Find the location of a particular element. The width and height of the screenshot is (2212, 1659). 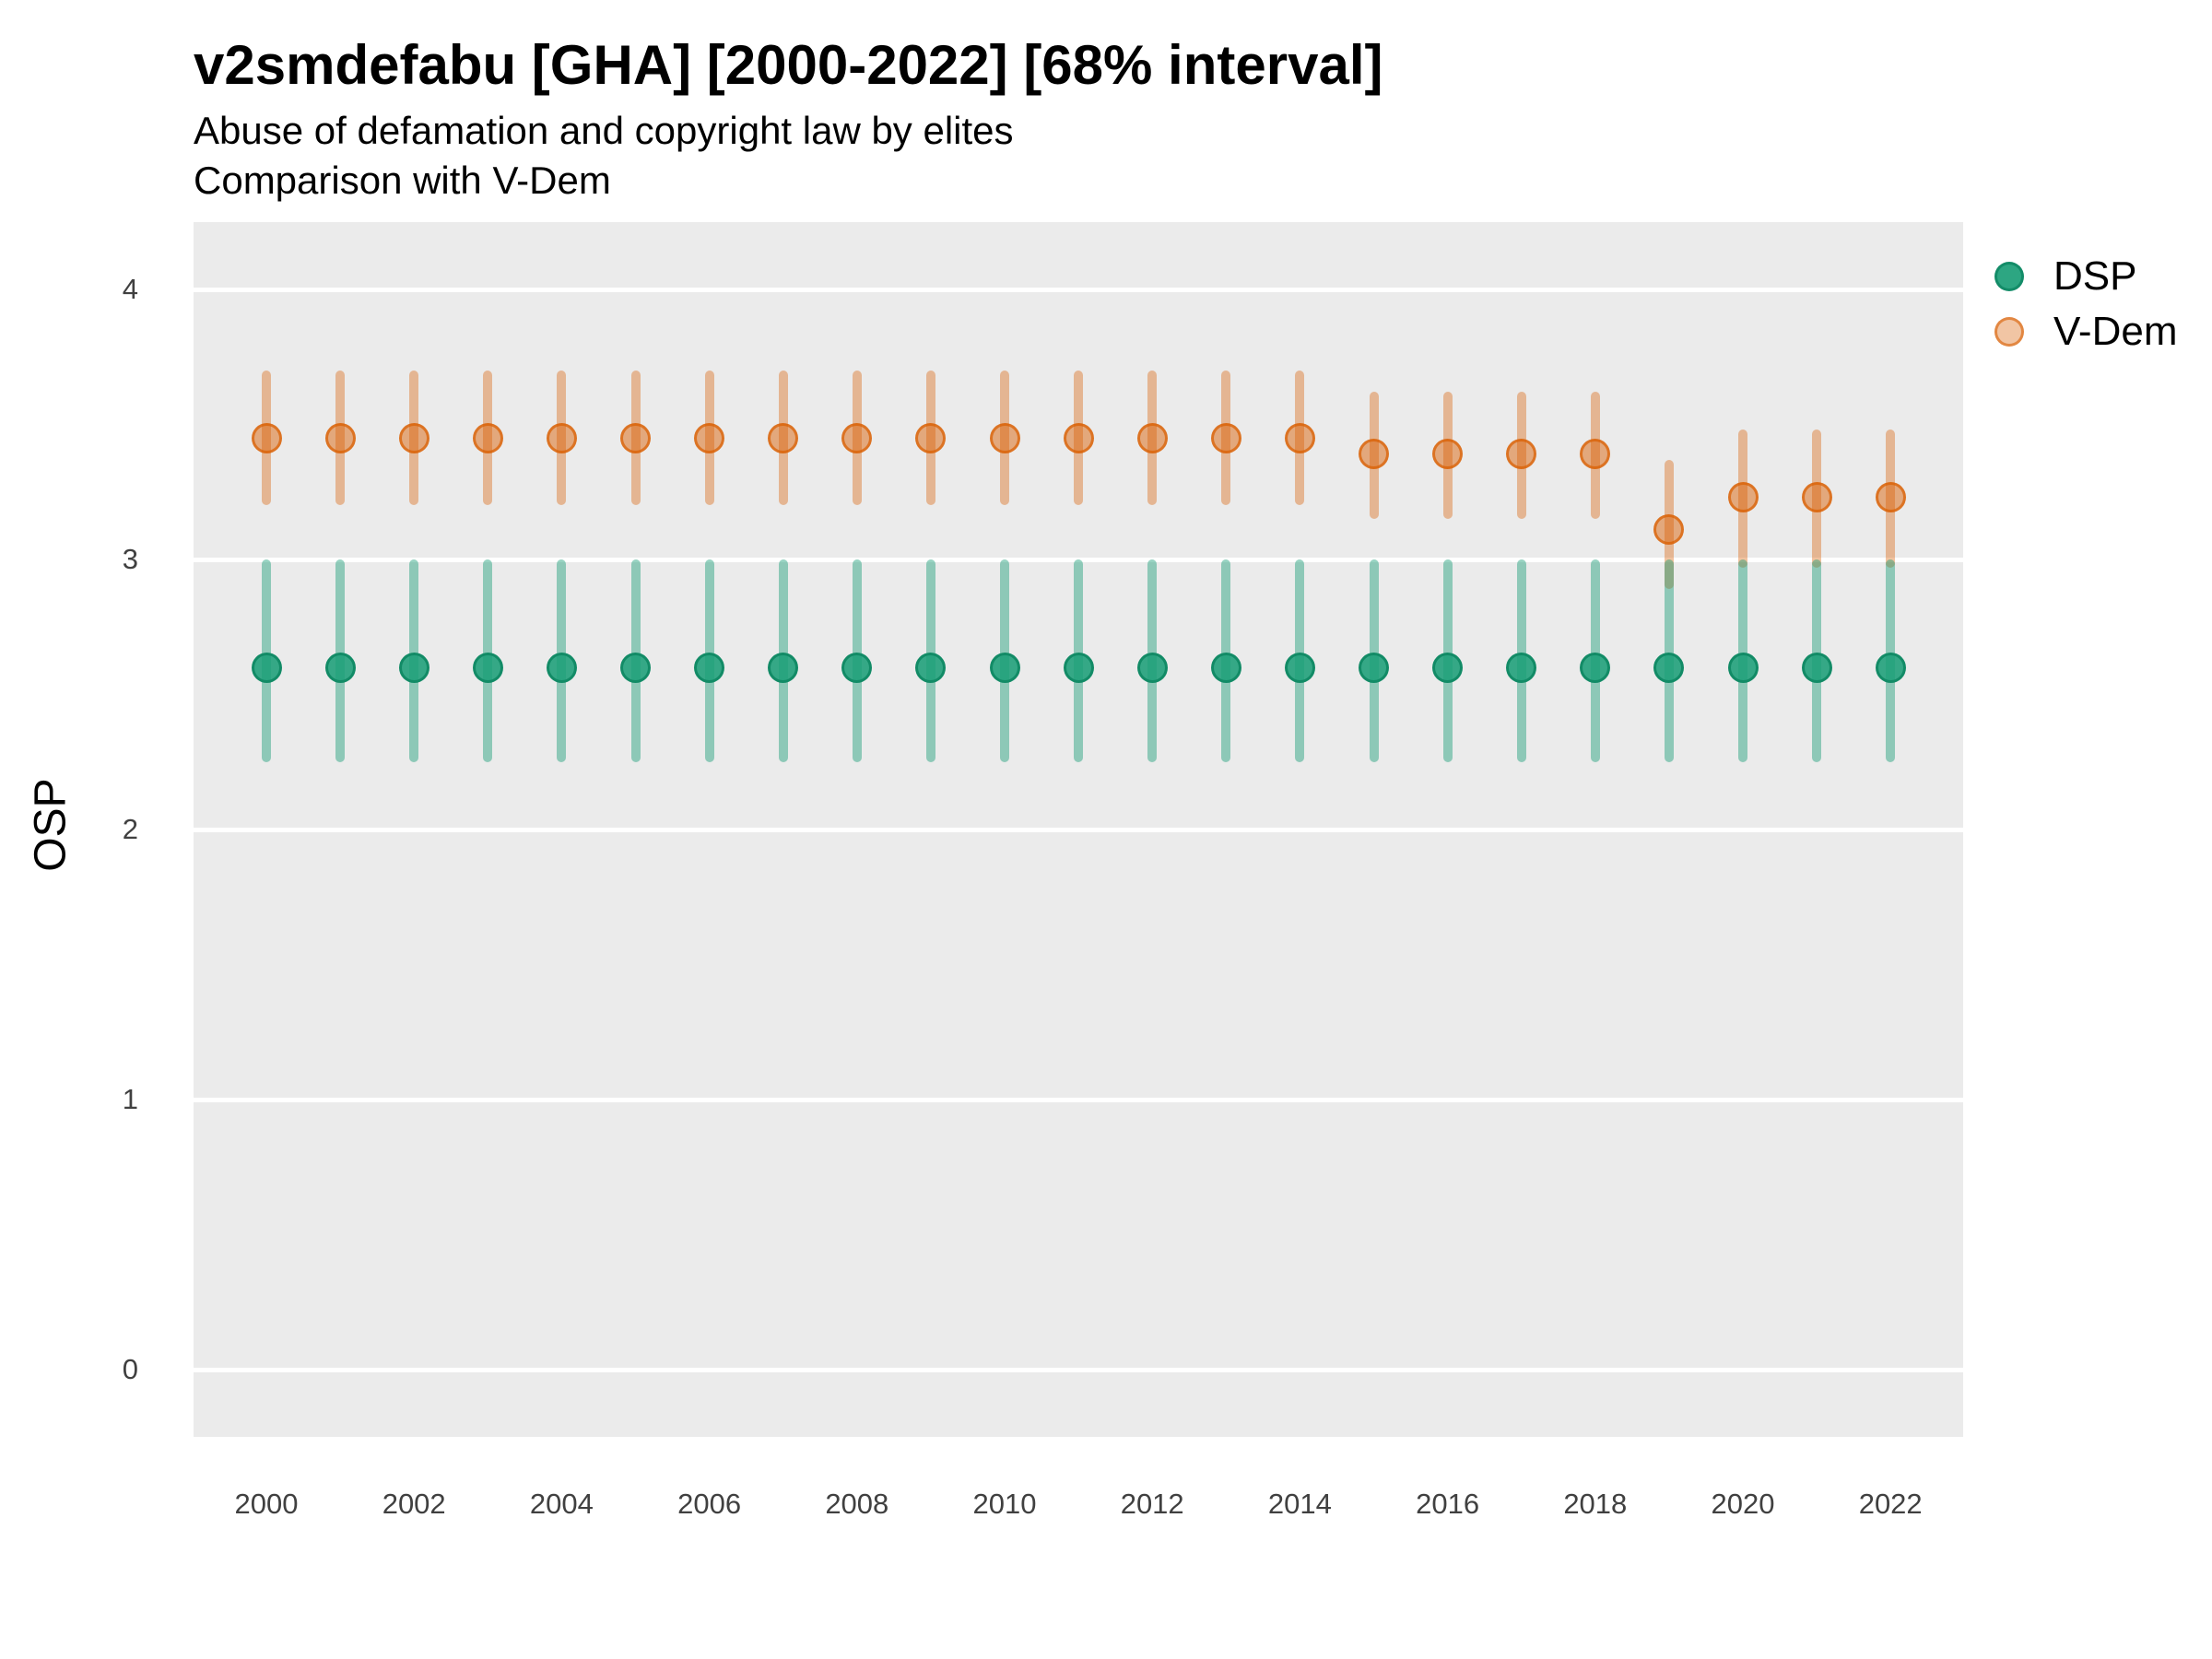

vdem-point-2009 is located at coordinates (931, 437).